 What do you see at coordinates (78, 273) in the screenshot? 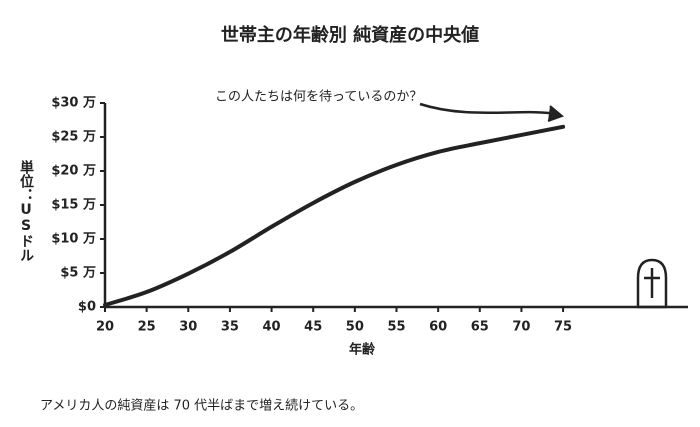
I see `y-tick-label: $5 万` at bounding box center [78, 273].